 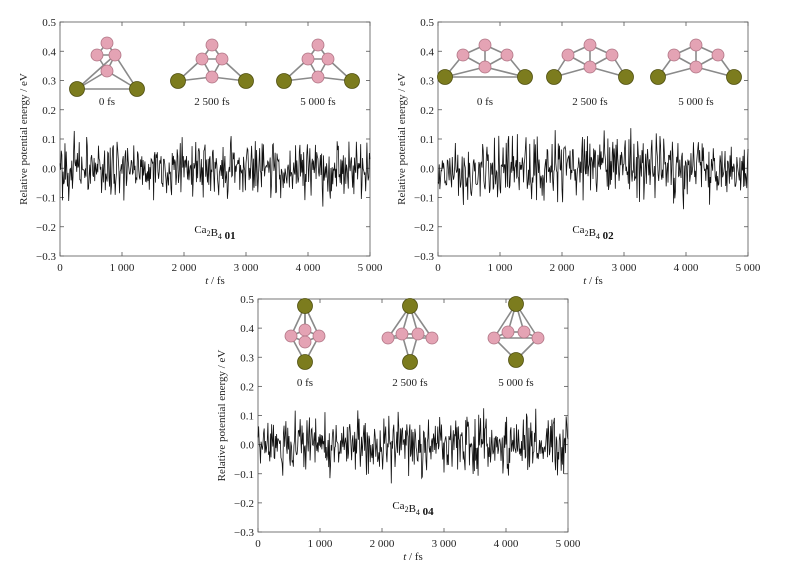 I want to click on compound-id: 01, so click(x=230, y=236).